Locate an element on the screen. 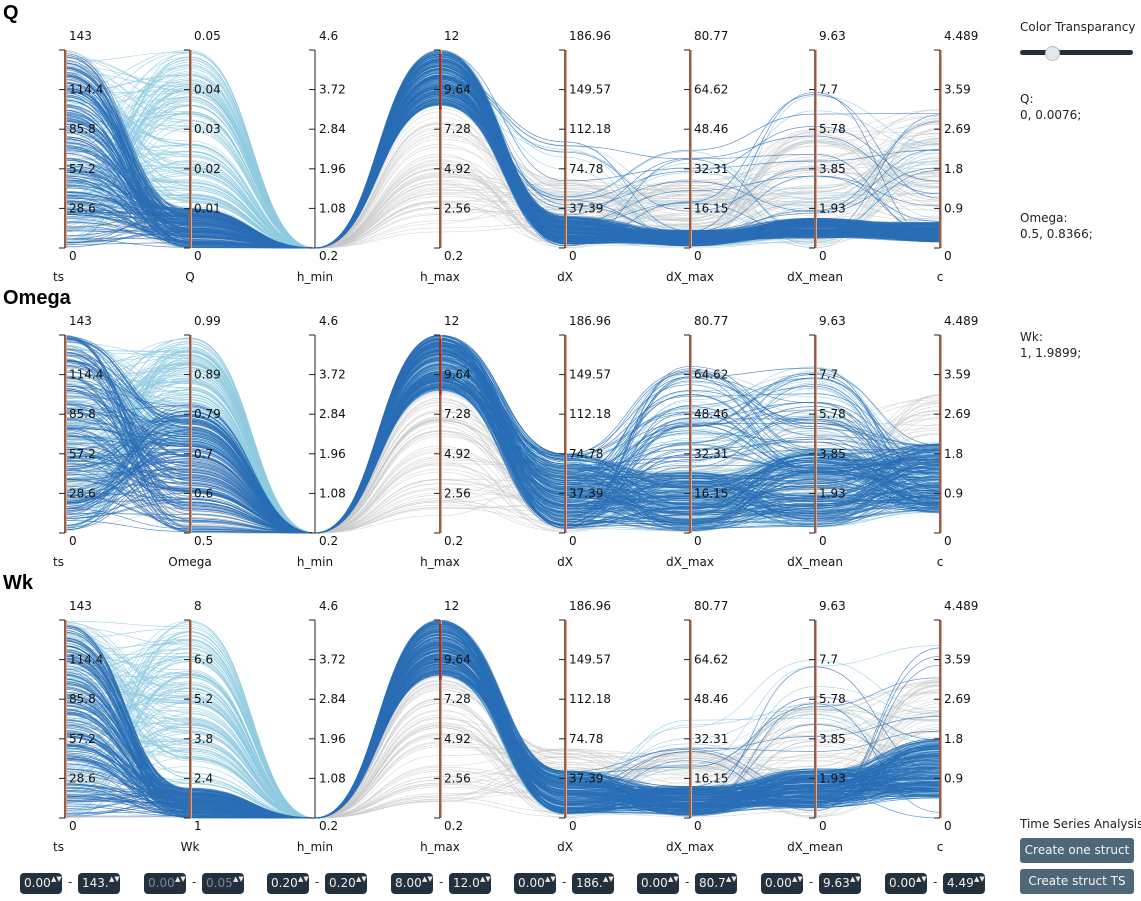 The image size is (1141, 901). range-max-input-dX_mean: 9.63 ▲▼ is located at coordinates (840, 883).